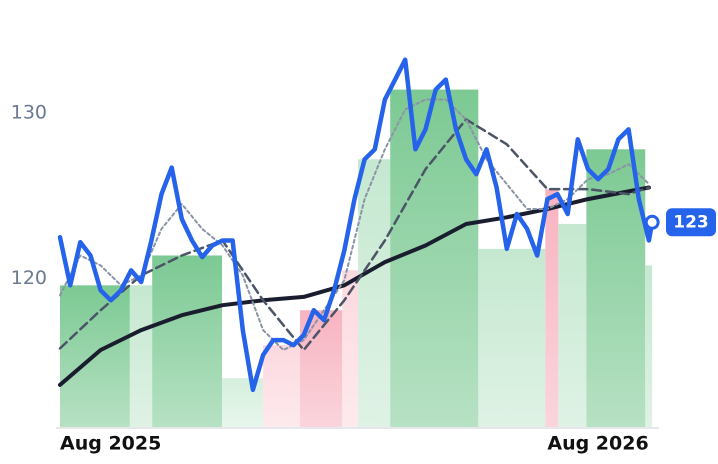  Describe the element at coordinates (110, 444) in the screenshot. I see `x-tick-label: Aug 2025` at that location.